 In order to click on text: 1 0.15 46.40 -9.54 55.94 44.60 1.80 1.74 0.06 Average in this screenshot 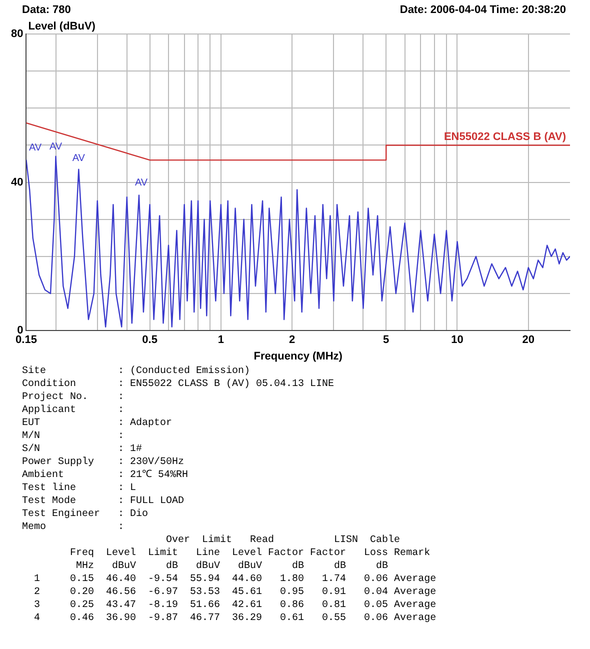, I will do `click(235, 579)`.